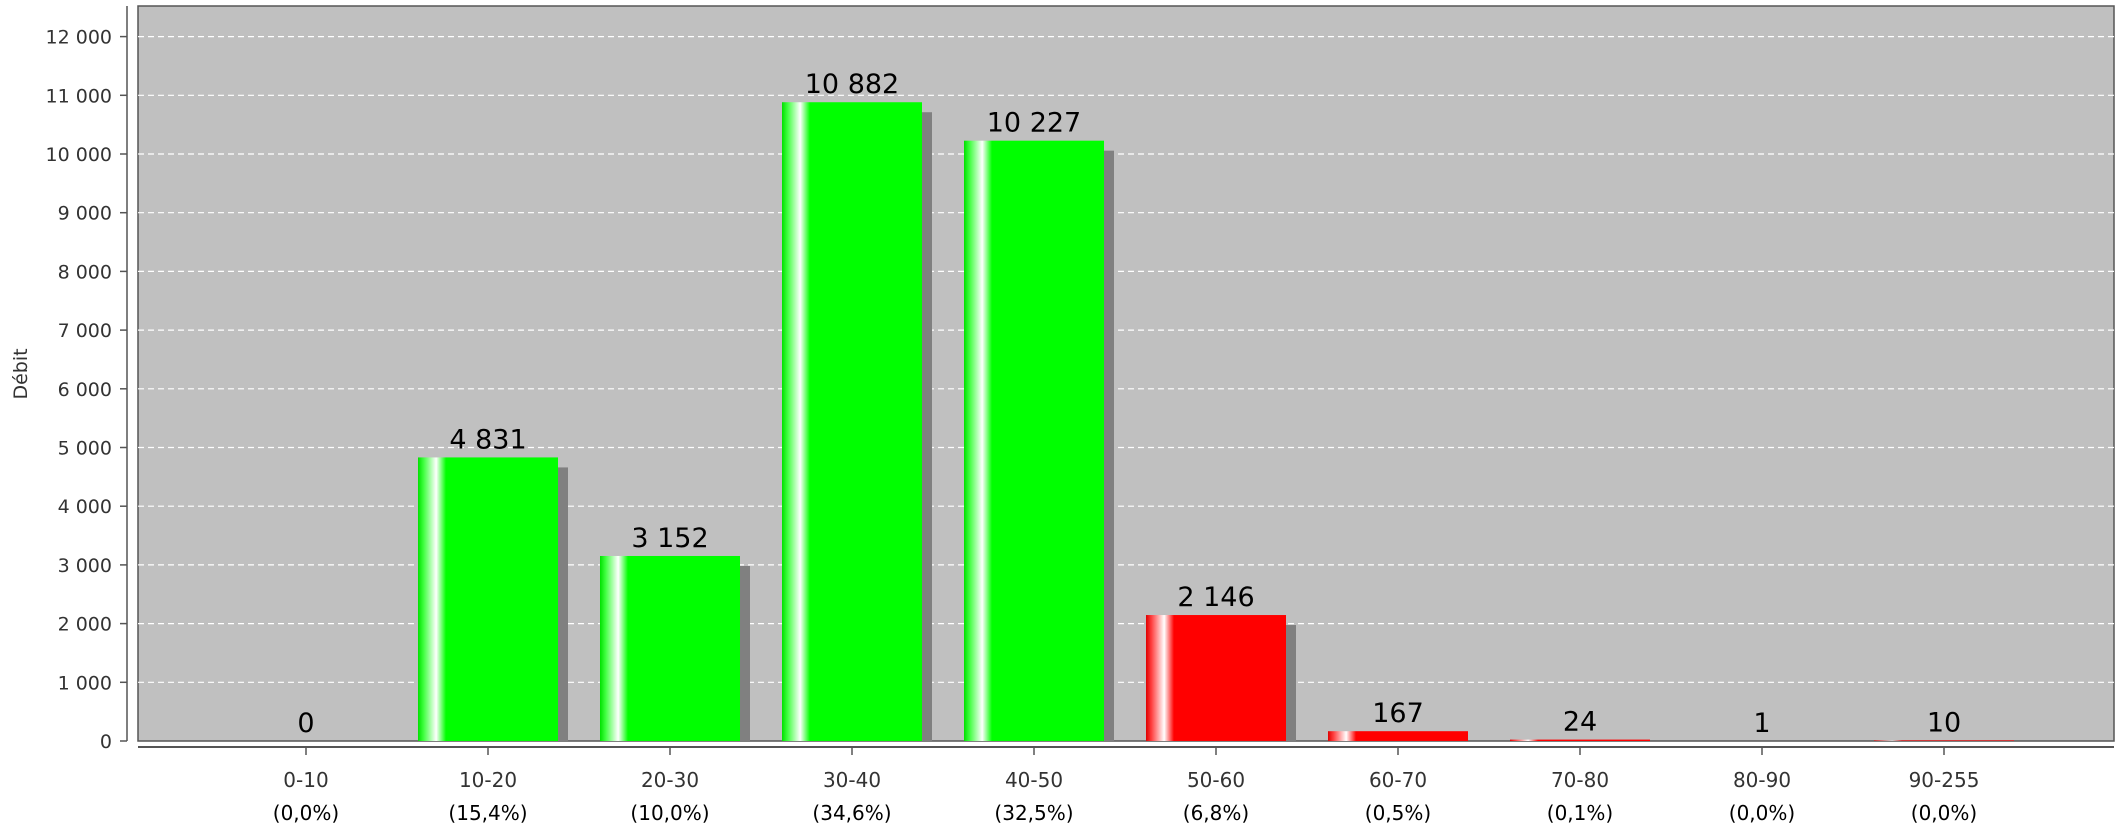 Image resolution: width=2123 pixels, height=827 pixels. Describe the element at coordinates (85, 566) in the screenshot. I see `y-tick-label: 3 000` at that location.